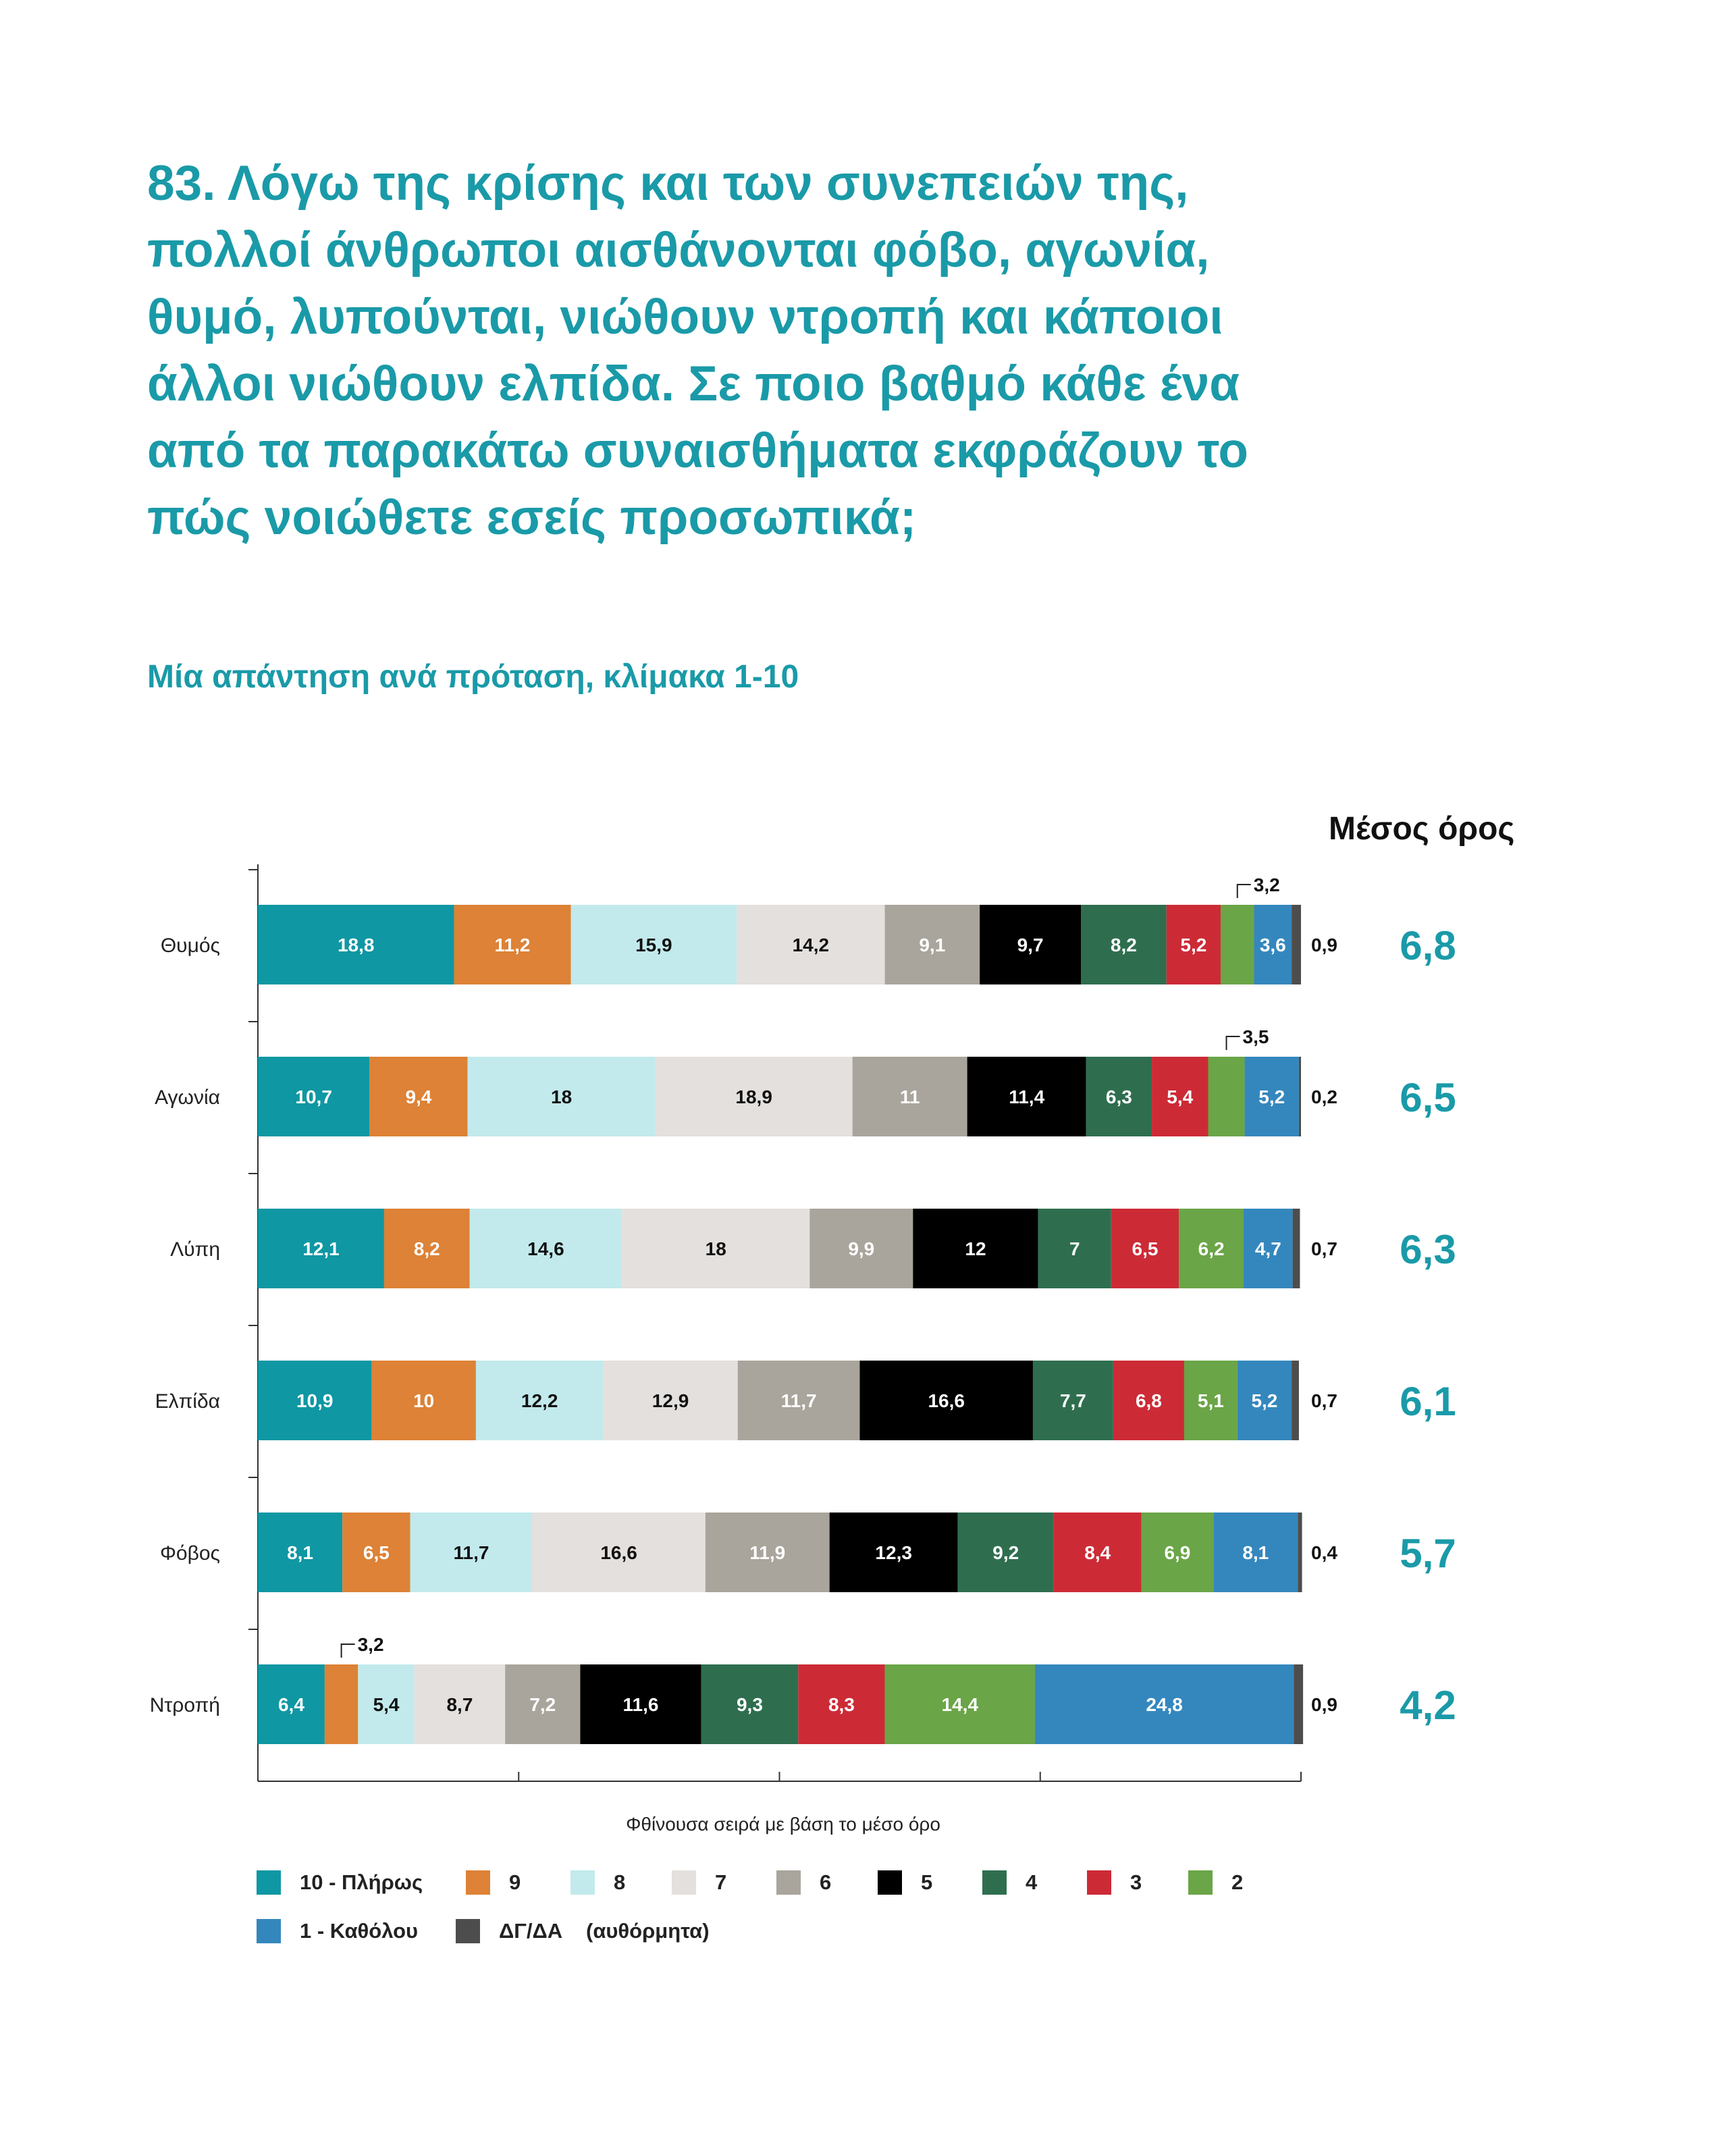 The width and height of the screenshot is (1727, 2156). I want to click on dk-value-label: 0,2, so click(1324, 1096).